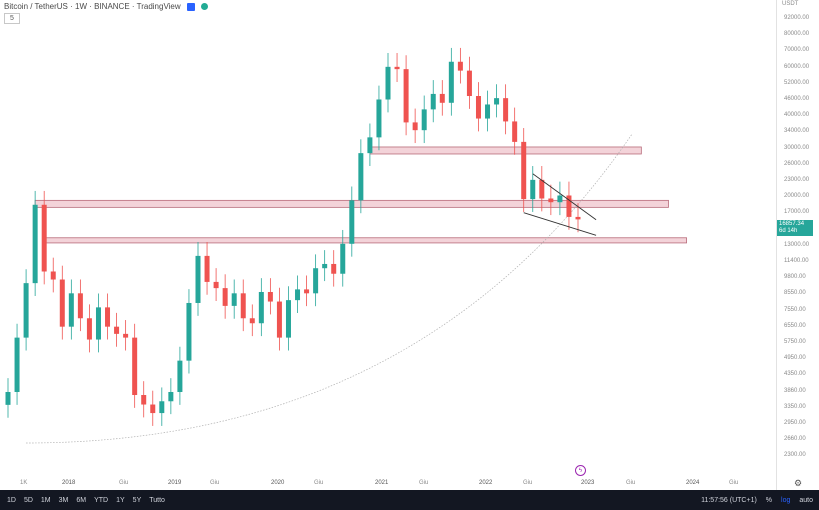 This screenshot has height=510, width=819. Describe the element at coordinates (797, 115) in the screenshot. I see `price-tick-label: 40000.00` at that location.